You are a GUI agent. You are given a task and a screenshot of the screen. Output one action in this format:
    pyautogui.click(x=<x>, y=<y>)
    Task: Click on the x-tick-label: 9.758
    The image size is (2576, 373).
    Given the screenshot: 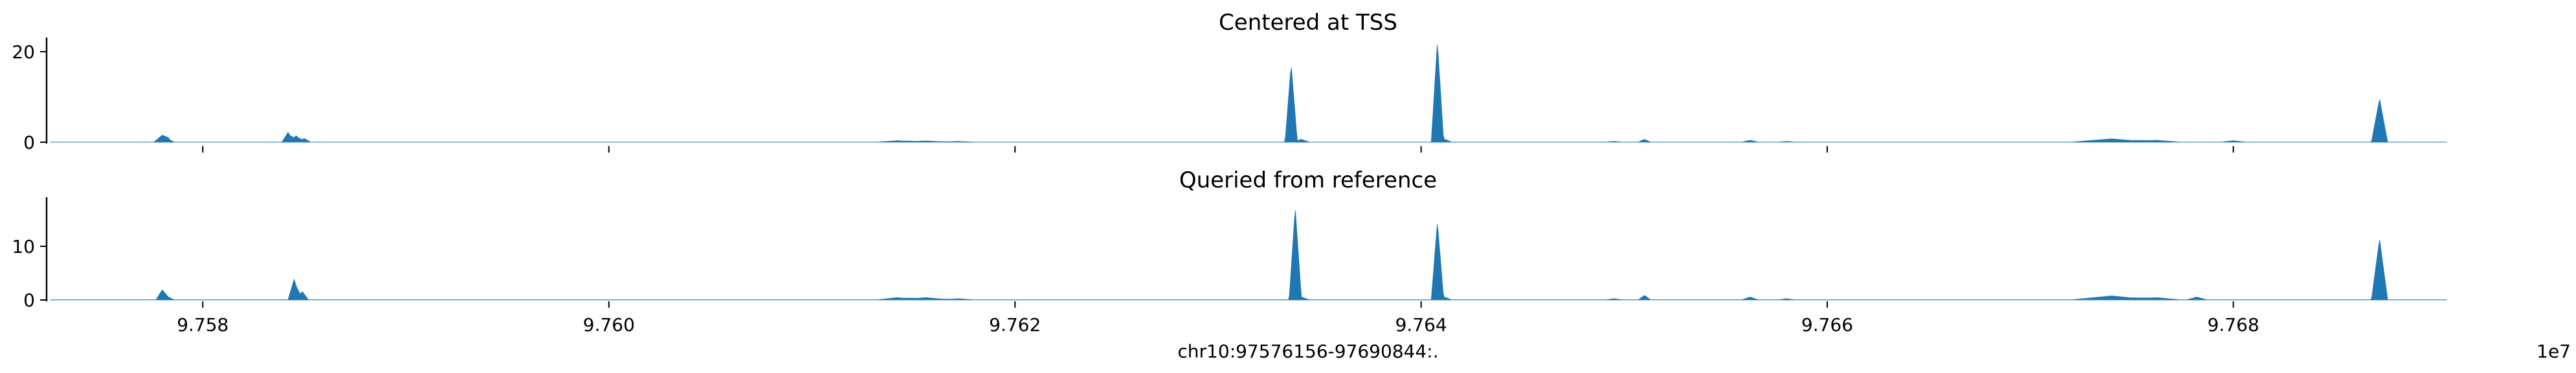 What is the action you would take?
    pyautogui.click(x=202, y=325)
    